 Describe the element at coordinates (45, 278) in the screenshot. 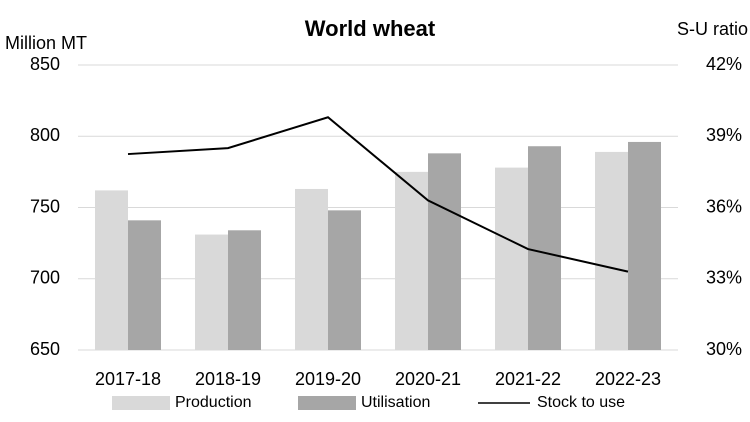

I see `y-tick-label: 700` at that location.